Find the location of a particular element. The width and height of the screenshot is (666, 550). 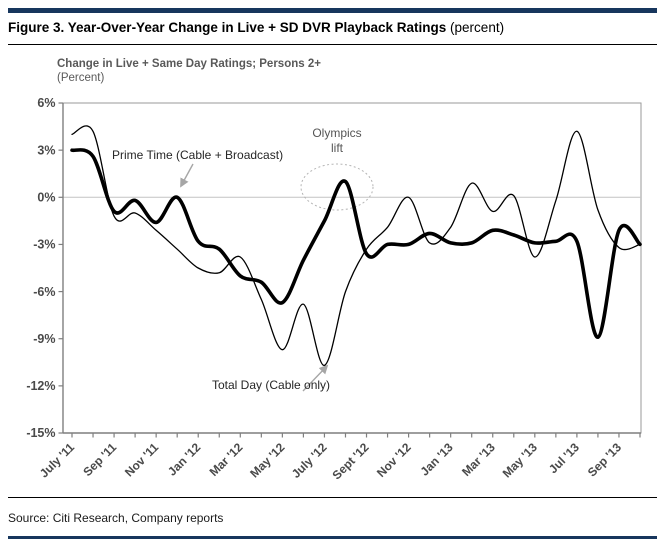

x-tick-label: May '13 is located at coordinates (520, 460).